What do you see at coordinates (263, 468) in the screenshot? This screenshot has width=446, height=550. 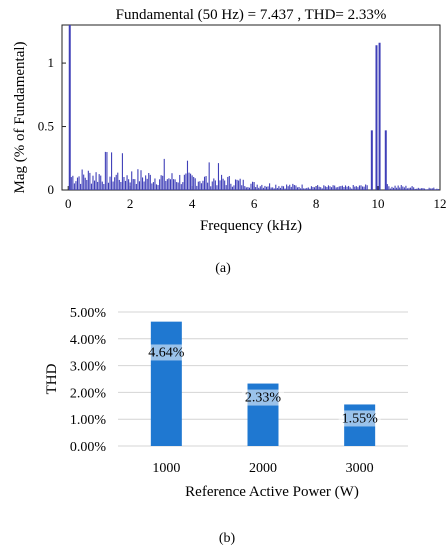 I see `x-tick-label: 2000` at bounding box center [263, 468].